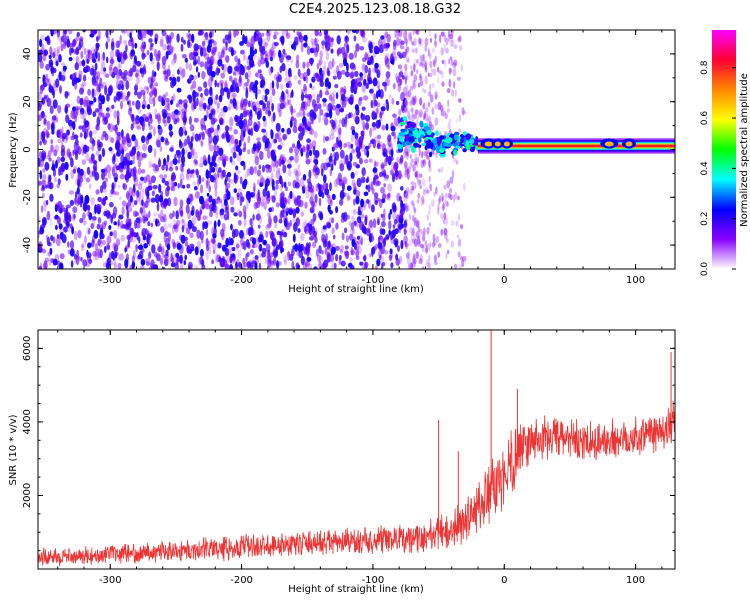 Image resolution: width=750 pixels, height=600 pixels. Describe the element at coordinates (629, 144) in the screenshot. I see `carrier-bulge` at that location.